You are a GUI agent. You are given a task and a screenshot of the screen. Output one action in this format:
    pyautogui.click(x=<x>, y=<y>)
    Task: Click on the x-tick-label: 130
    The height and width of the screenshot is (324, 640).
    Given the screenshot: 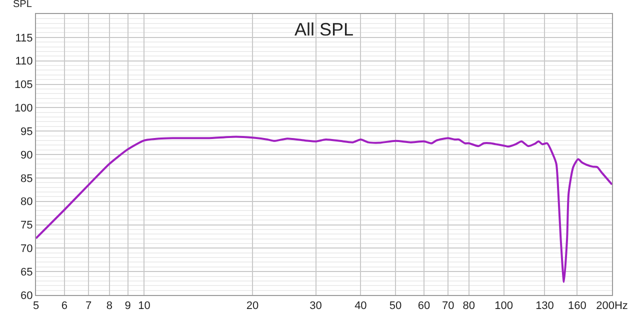 What is the action you would take?
    pyautogui.click(x=545, y=306)
    